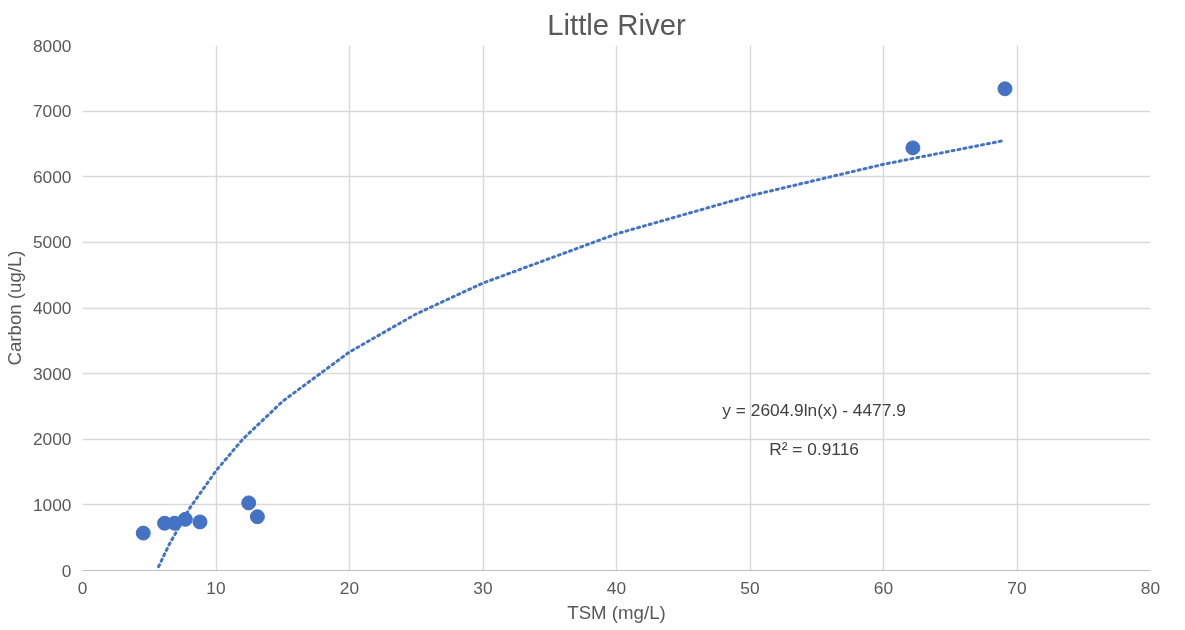  I want to click on y-tick-label: 7000, so click(52, 111).